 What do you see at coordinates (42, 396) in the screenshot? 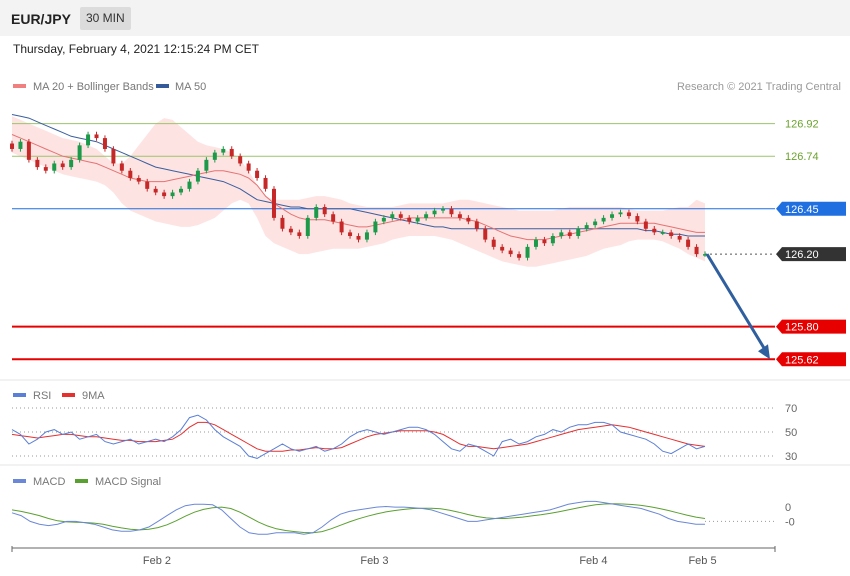
I see `legend-rsi-label: RSI` at bounding box center [42, 396].